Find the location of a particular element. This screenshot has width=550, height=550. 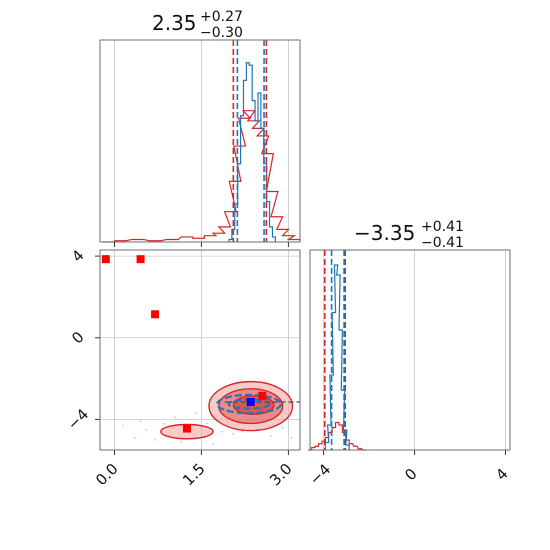

title-p2: −3.35 +0.41 −0.41 is located at coordinates (409, 235).